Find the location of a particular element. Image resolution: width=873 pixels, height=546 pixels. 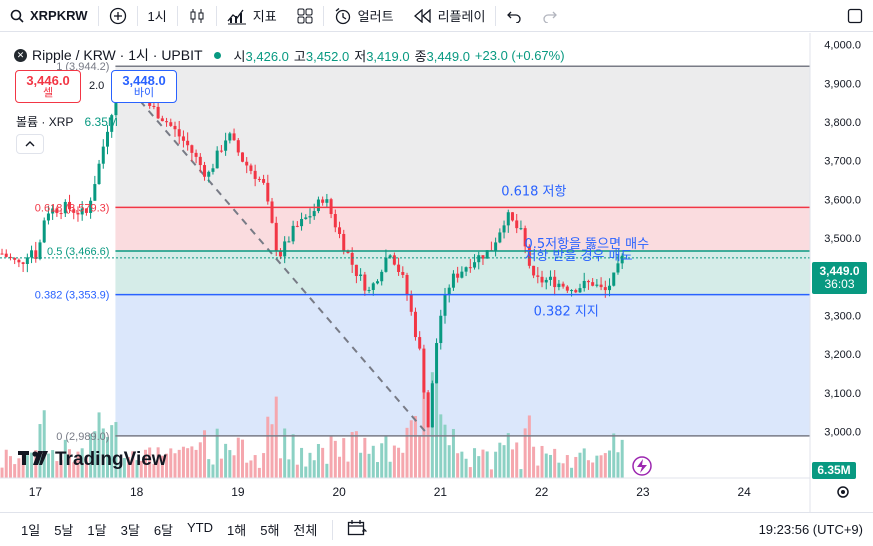

volume-axis-badge: 6.35M is located at coordinates (834, 470).